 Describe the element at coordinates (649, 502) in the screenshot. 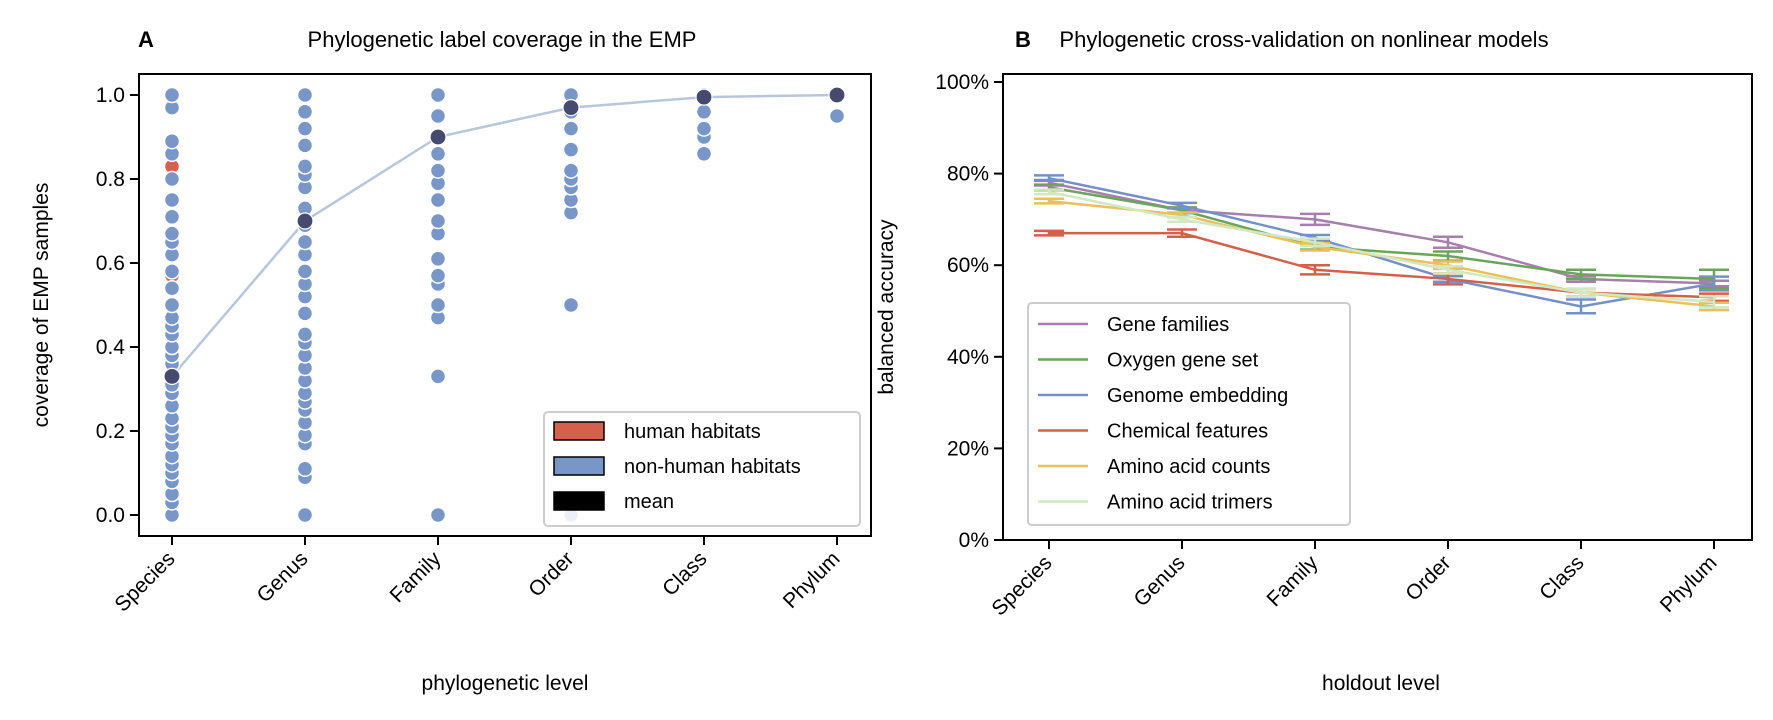

I see `legend-label: mean` at that location.